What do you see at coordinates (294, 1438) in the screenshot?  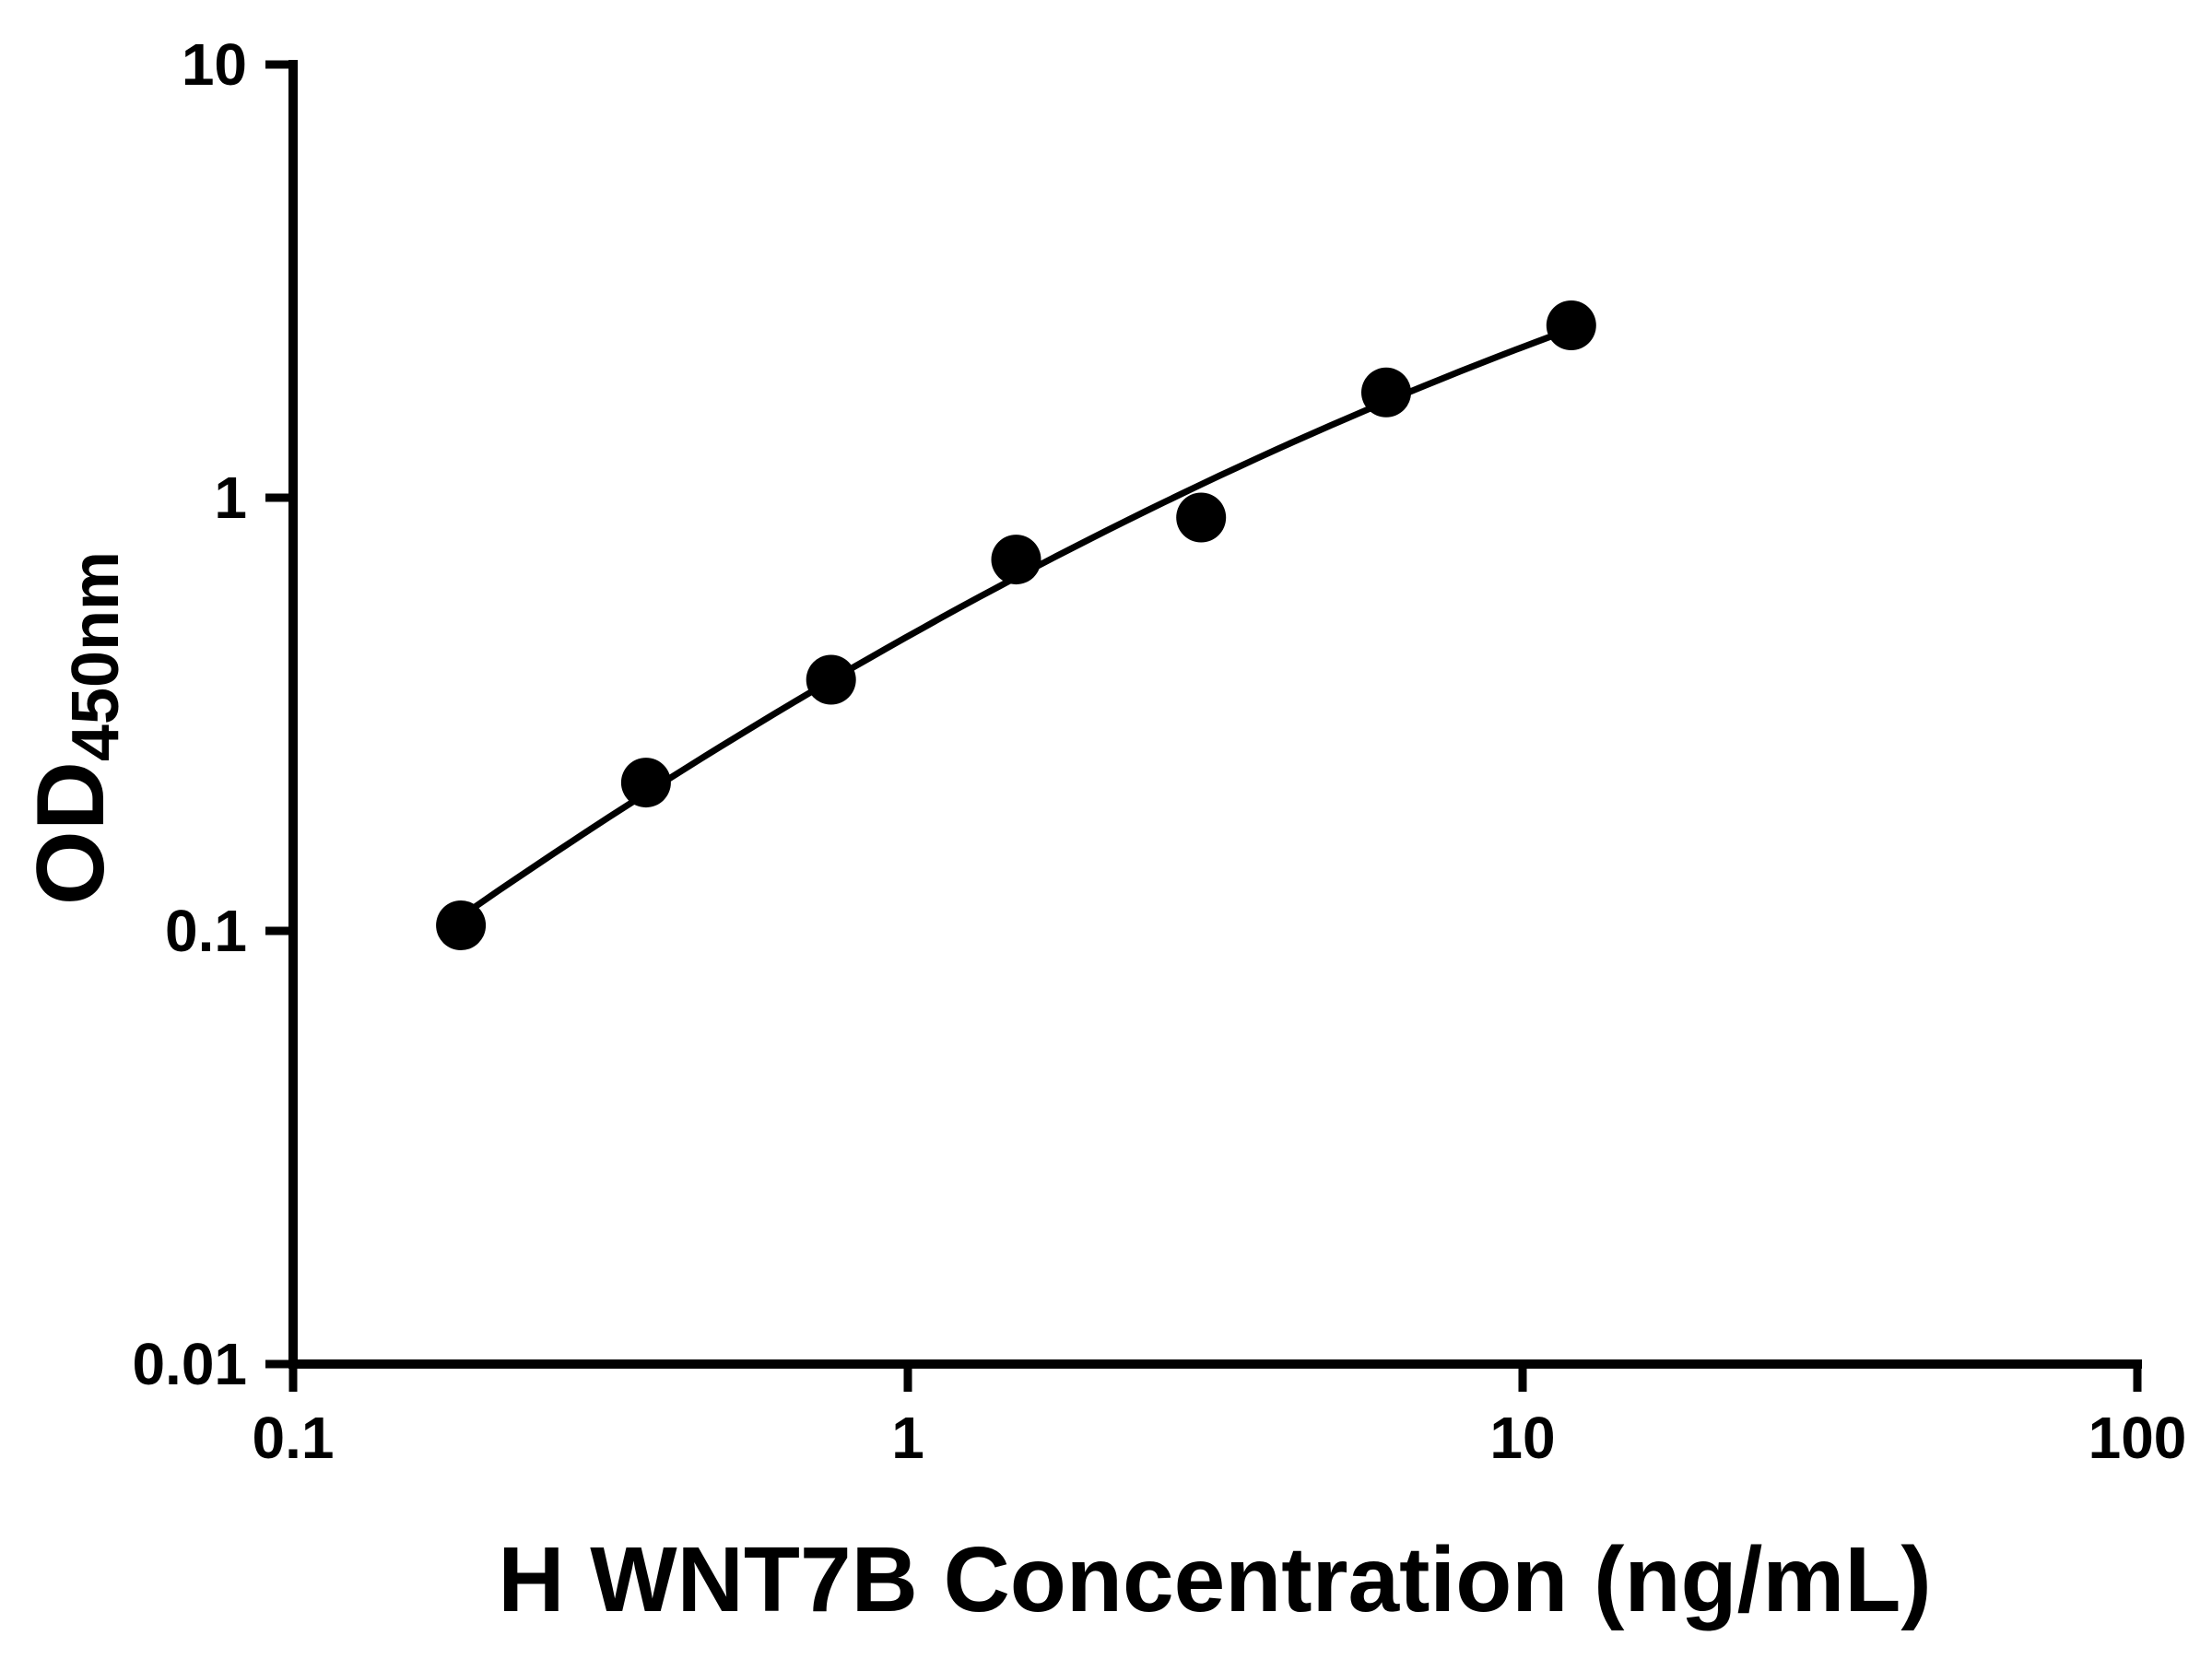 I see `x-tick-label: 0.1` at bounding box center [294, 1438].